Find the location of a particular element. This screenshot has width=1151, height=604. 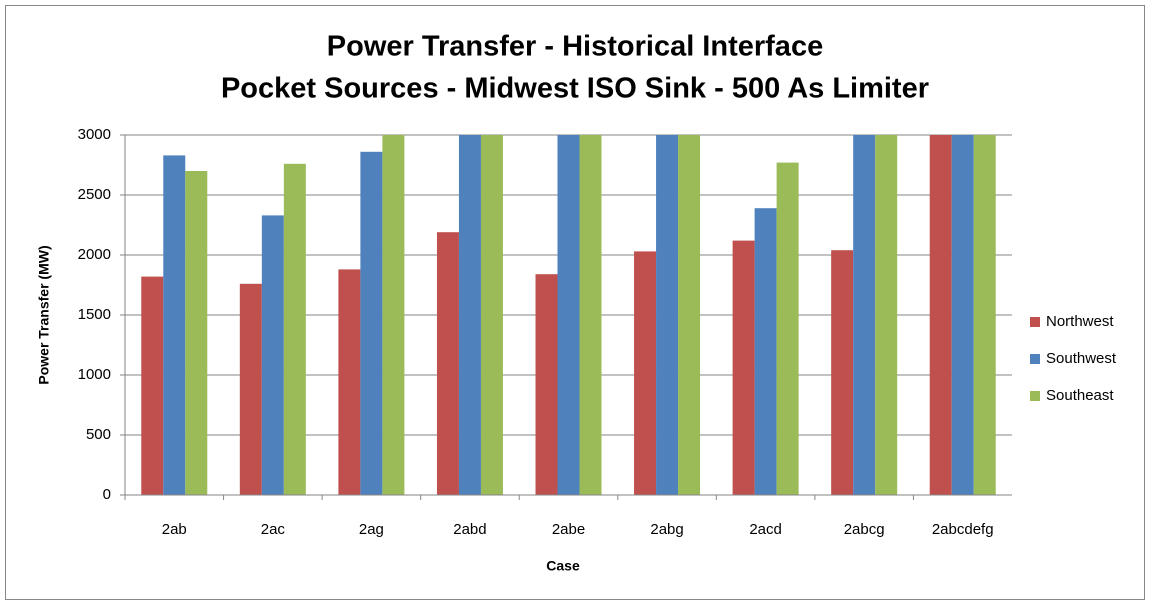

x-tick-label: 2ag is located at coordinates (371, 529).